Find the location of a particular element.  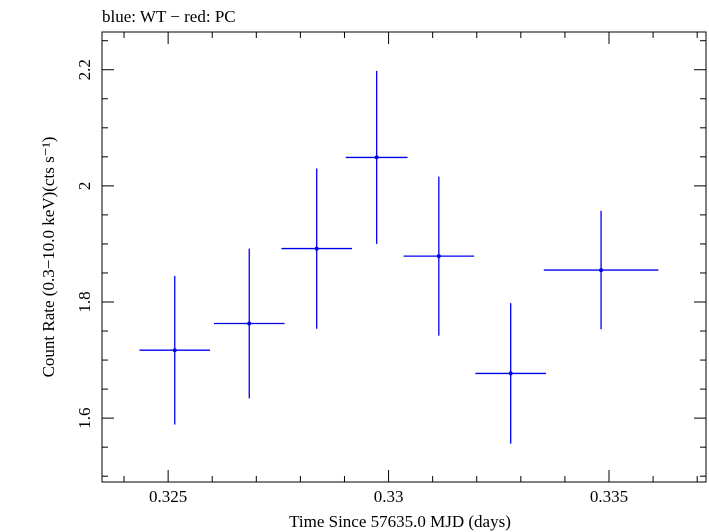

y-tick-label: 2 is located at coordinates (84, 186).